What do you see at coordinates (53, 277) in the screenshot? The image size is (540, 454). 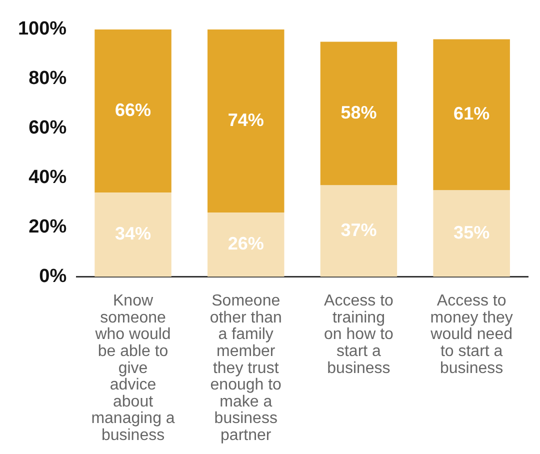 I see `y-tick-label: 0%` at bounding box center [53, 277].